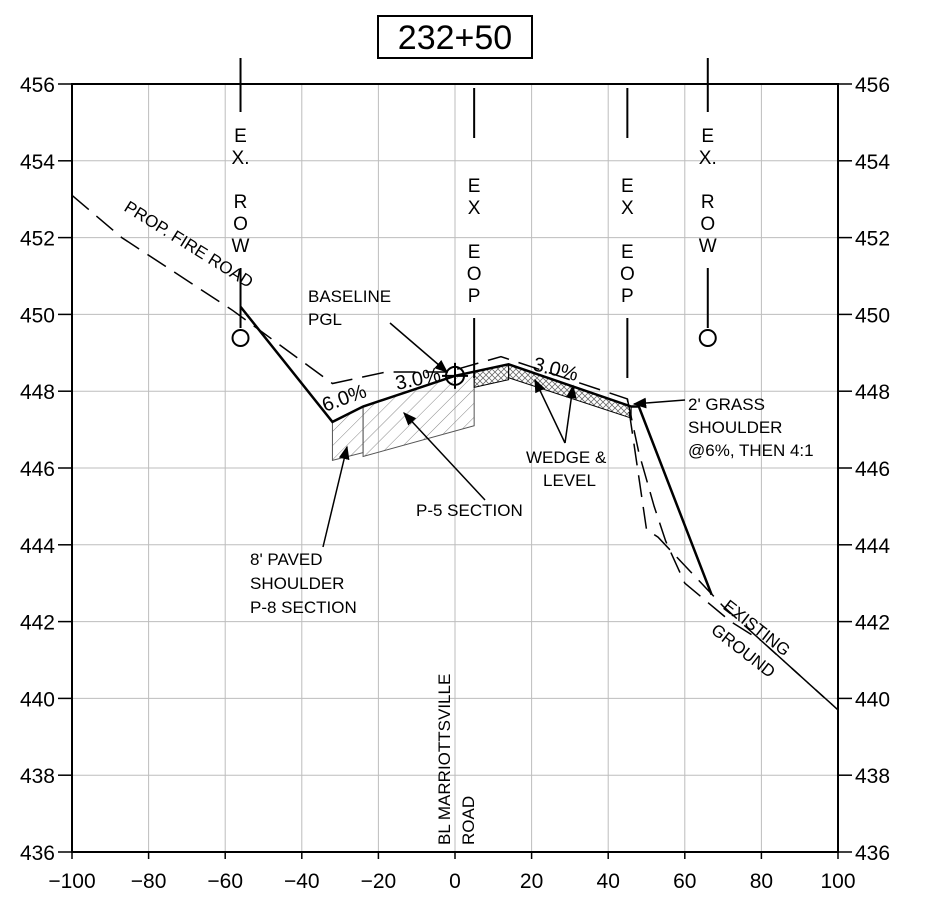 The width and height of the screenshot is (927, 921). Describe the element at coordinates (735, 427) in the screenshot. I see `grass-label-2: SHOULDER` at that location.